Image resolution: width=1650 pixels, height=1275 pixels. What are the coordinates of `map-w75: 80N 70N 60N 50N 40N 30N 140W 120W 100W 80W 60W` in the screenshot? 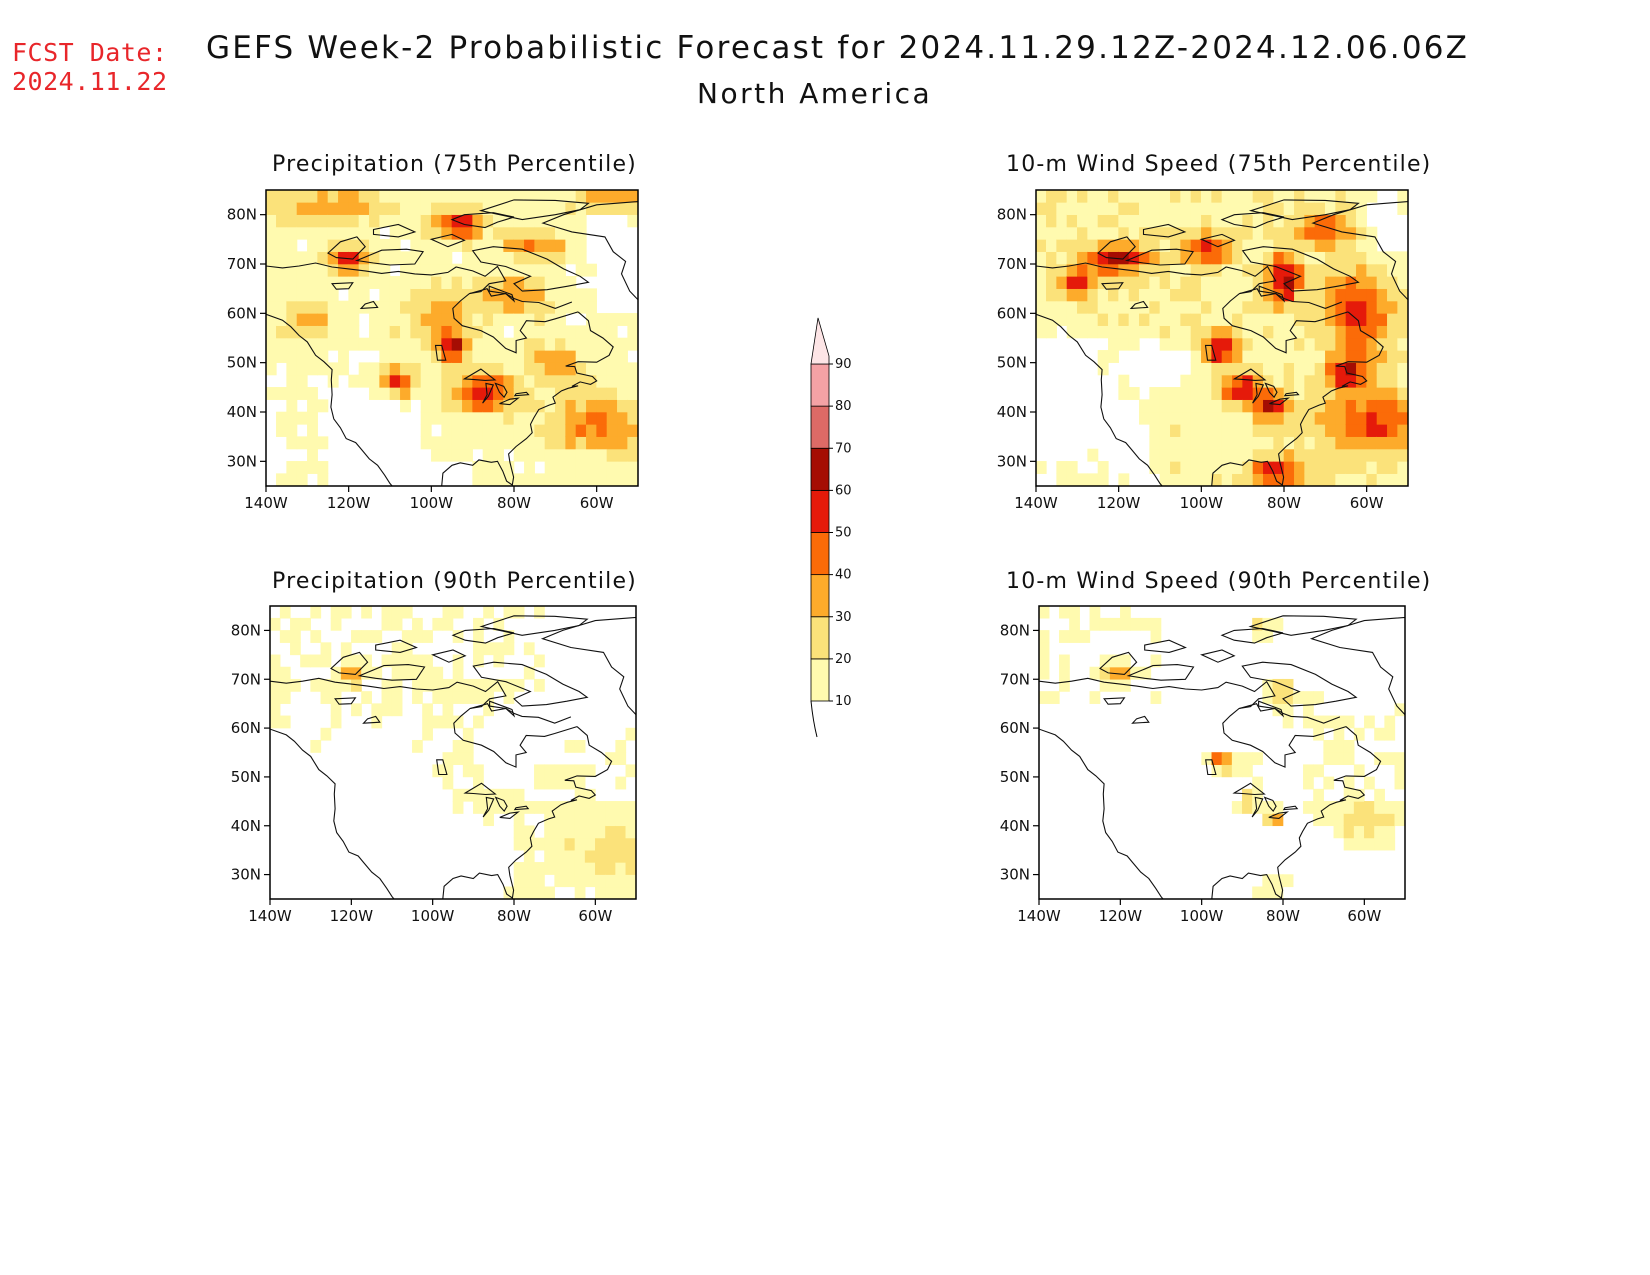 It's located at (1203, 350).